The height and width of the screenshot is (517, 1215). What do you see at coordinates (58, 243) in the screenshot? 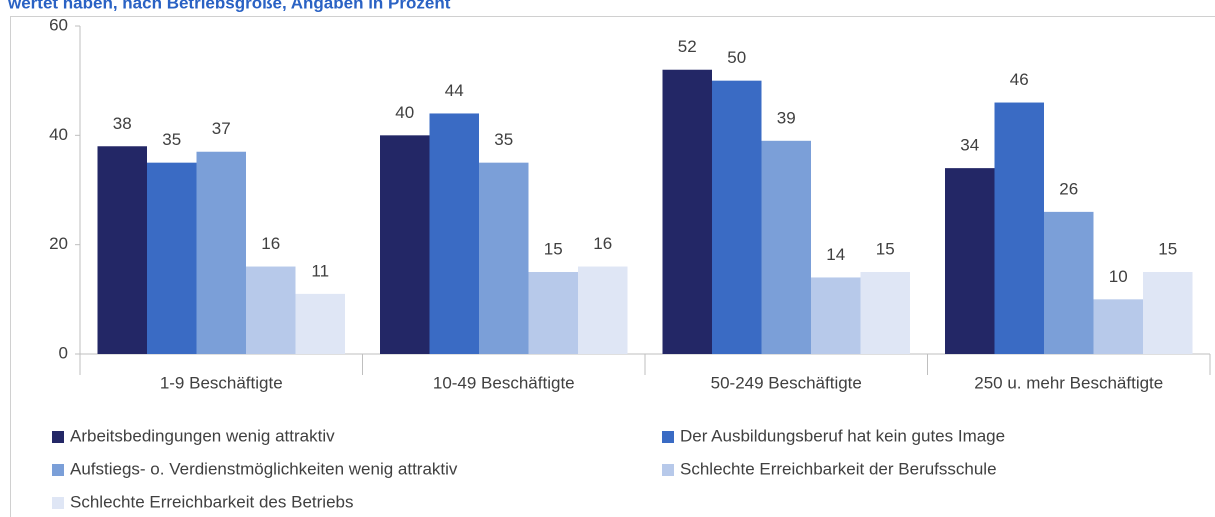
I see `y-tick-label: 20` at bounding box center [58, 243].